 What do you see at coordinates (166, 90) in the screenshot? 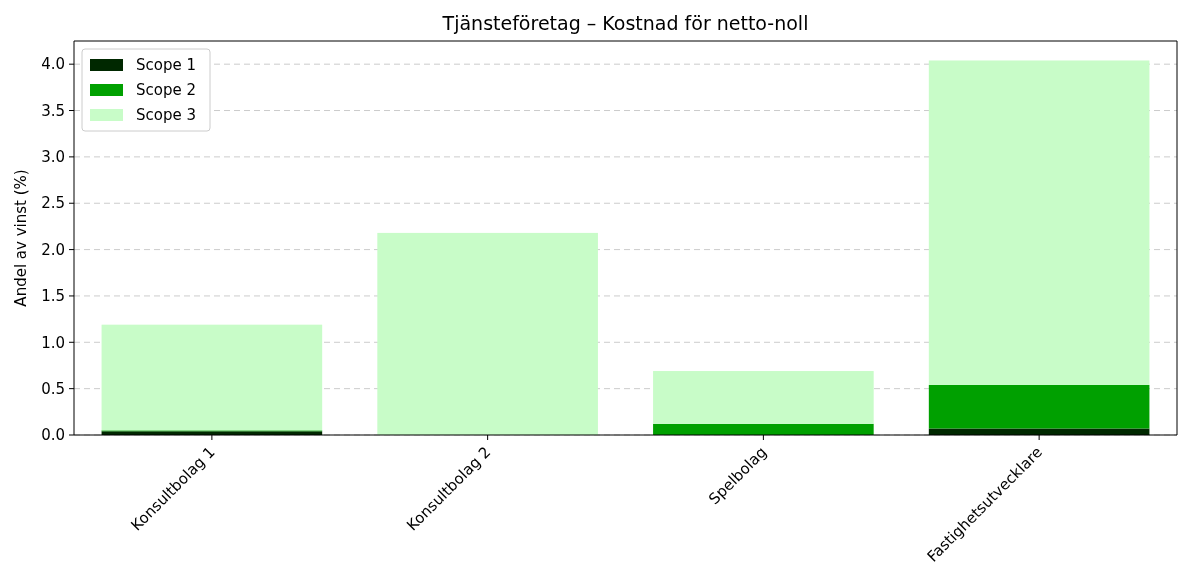
I see `legend-label: Scope 2` at bounding box center [166, 90].